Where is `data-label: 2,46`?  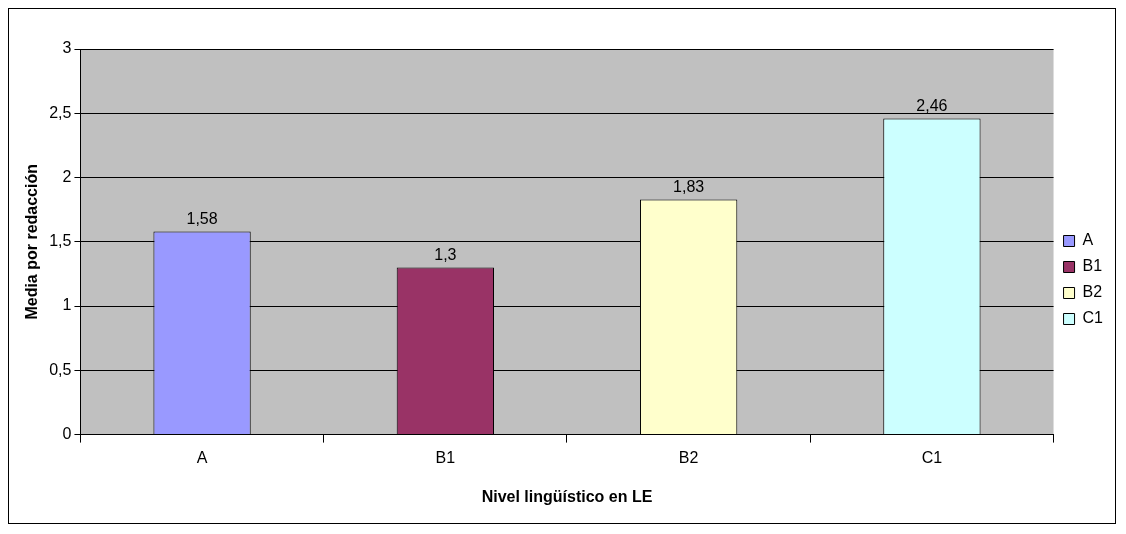
data-label: 2,46 is located at coordinates (932, 105).